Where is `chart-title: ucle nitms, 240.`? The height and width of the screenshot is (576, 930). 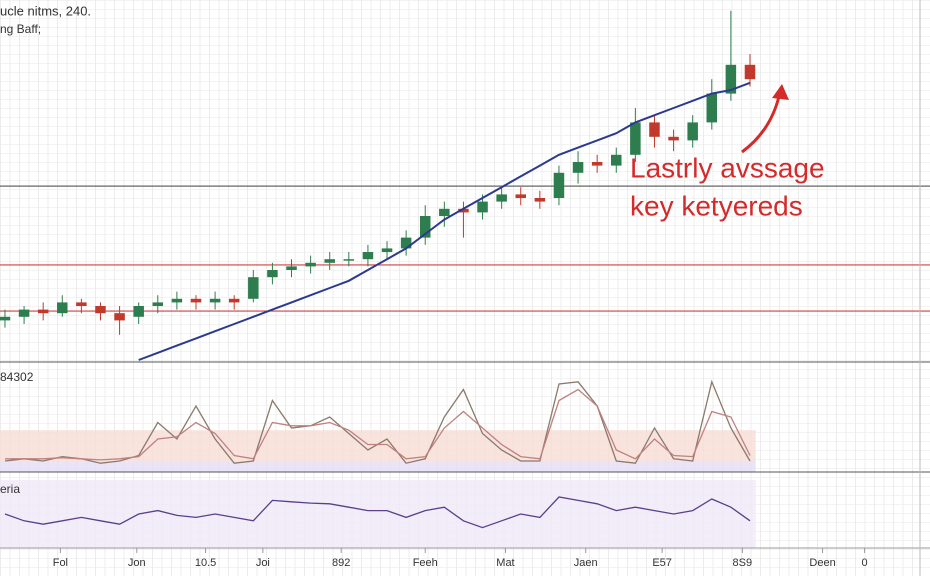
chart-title: ucle nitms, 240. is located at coordinates (45, 10).